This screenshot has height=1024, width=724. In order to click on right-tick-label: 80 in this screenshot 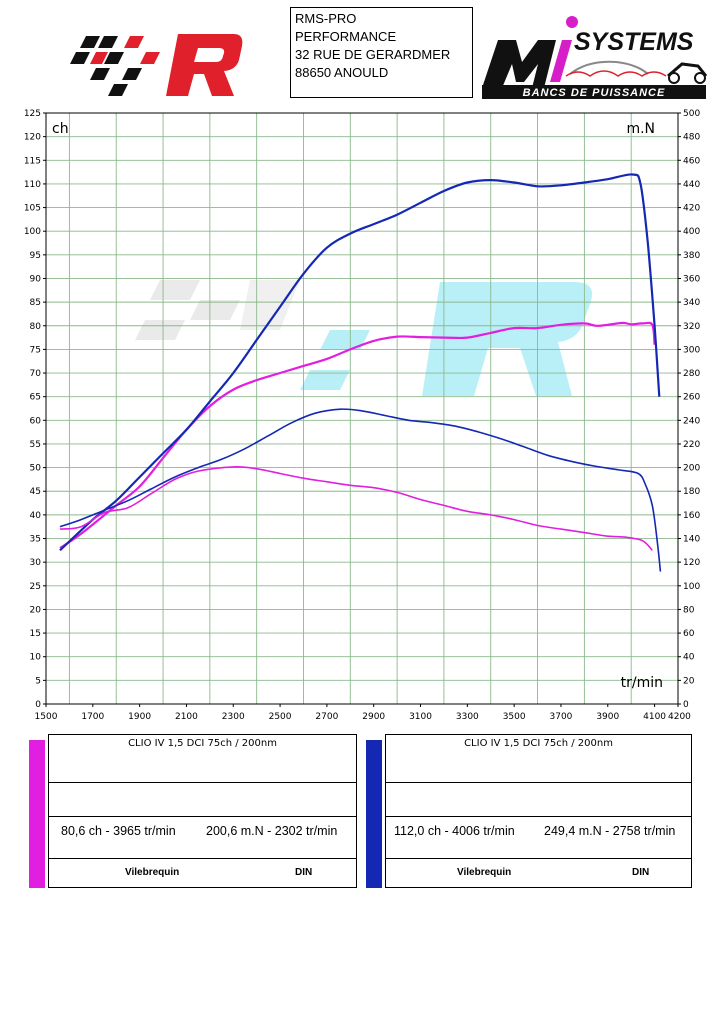, I will do `click(689, 610)`.